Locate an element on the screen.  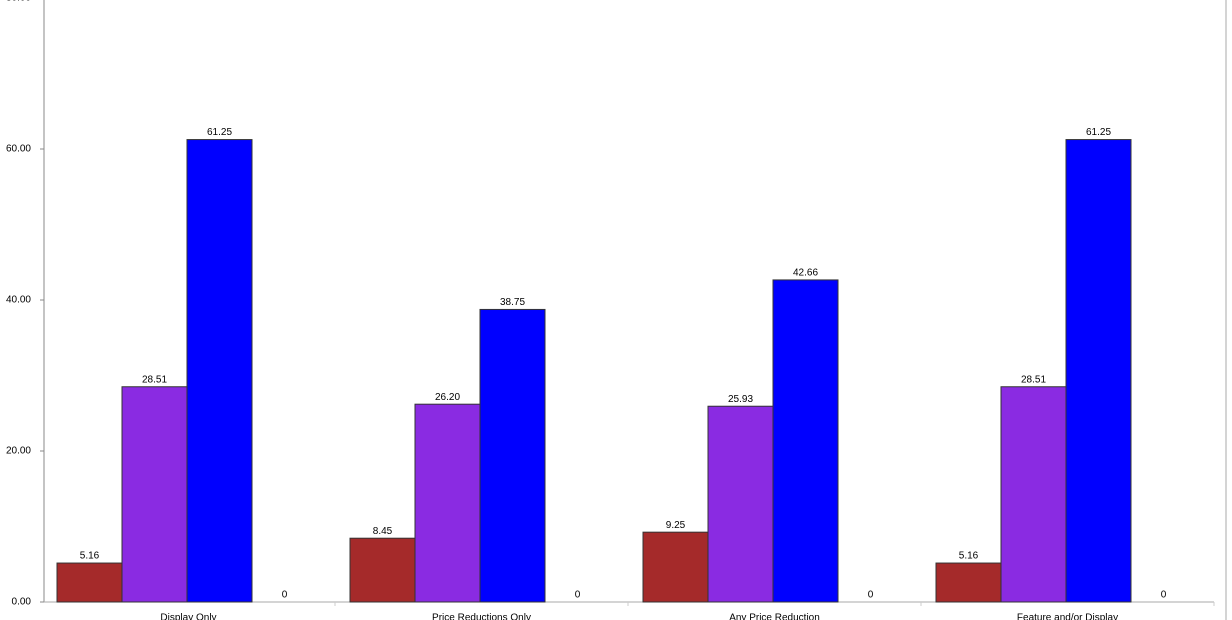
x-tick-label: Feature and/or Display is located at coordinates (1067, 616).